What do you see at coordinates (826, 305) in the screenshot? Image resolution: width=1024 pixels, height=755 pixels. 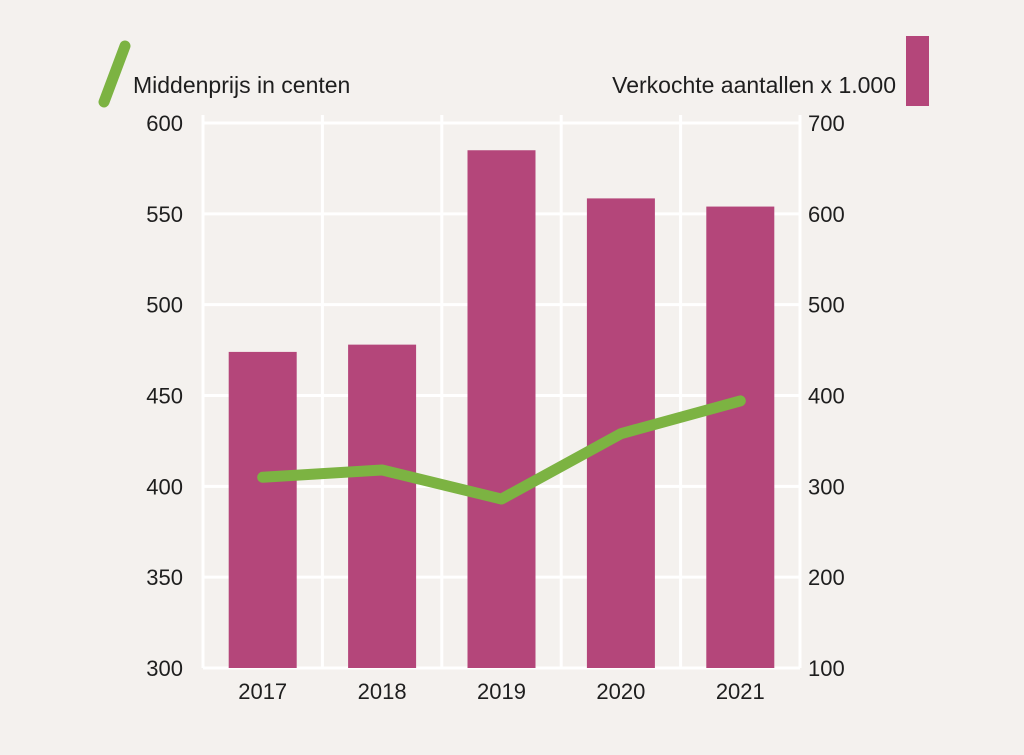 I see `y-right-tick-label: 500` at bounding box center [826, 305].